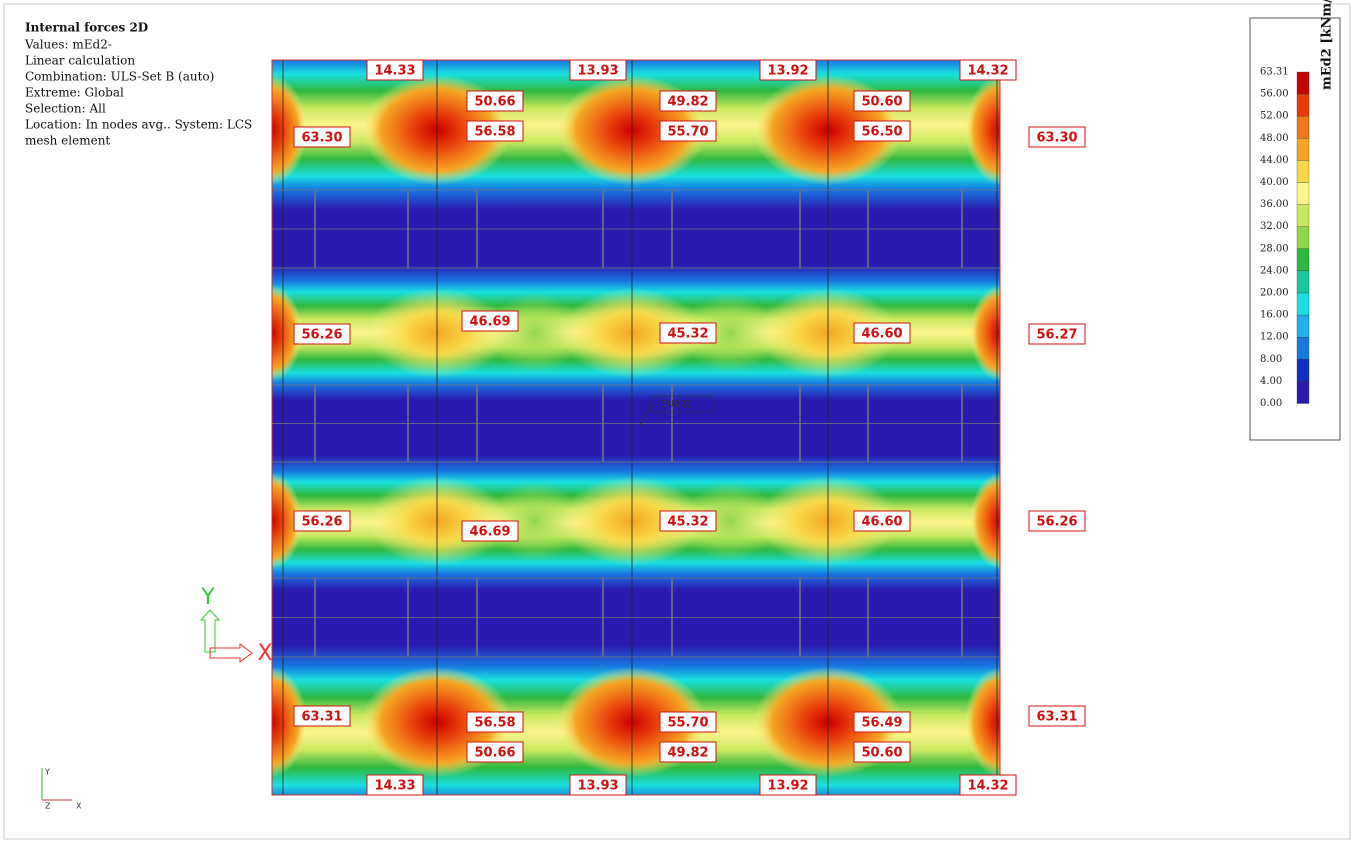  What do you see at coordinates (210, 631) in the screenshot?
I see `axis-arrow-y` at bounding box center [210, 631].